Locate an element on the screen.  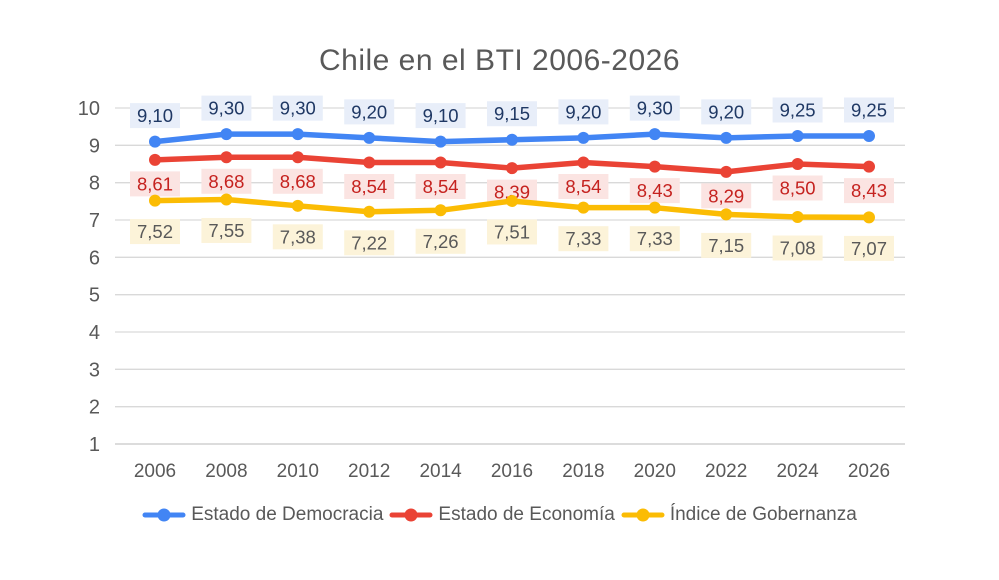
chart-title: Chile en el BTI 2006-2026 is located at coordinates (499, 60).